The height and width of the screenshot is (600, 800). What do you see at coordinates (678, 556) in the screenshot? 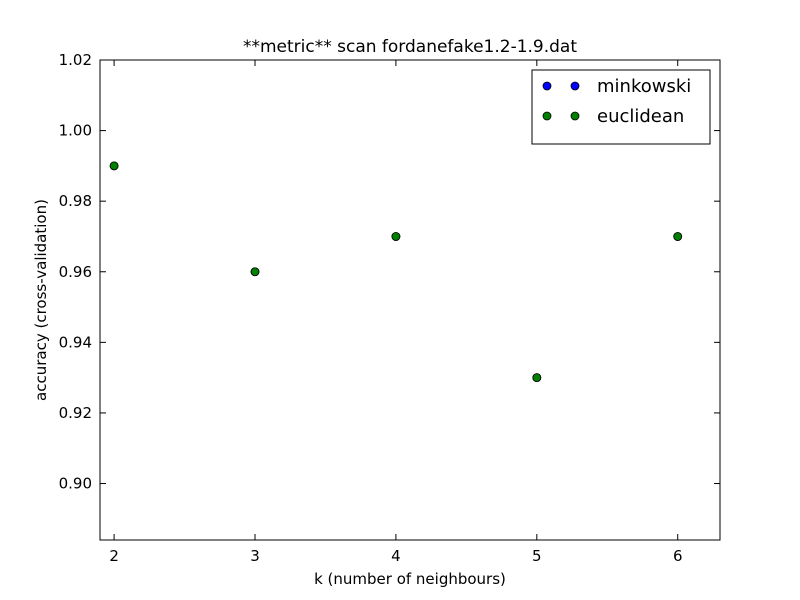
I see `x-tick-label: 6` at bounding box center [678, 556].